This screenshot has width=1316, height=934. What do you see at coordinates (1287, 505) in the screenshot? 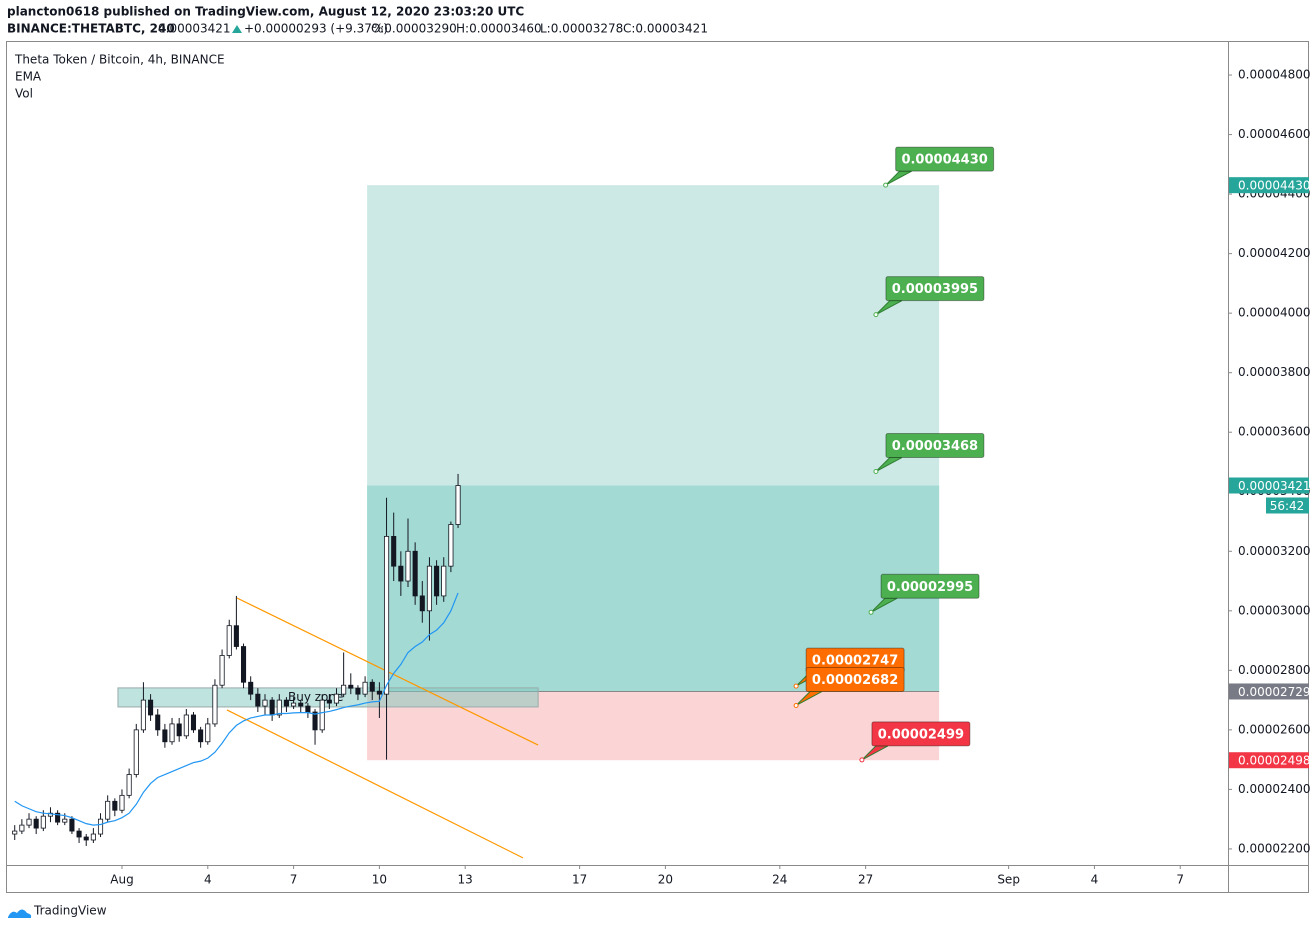
I see `countdown-badge` at bounding box center [1287, 505].